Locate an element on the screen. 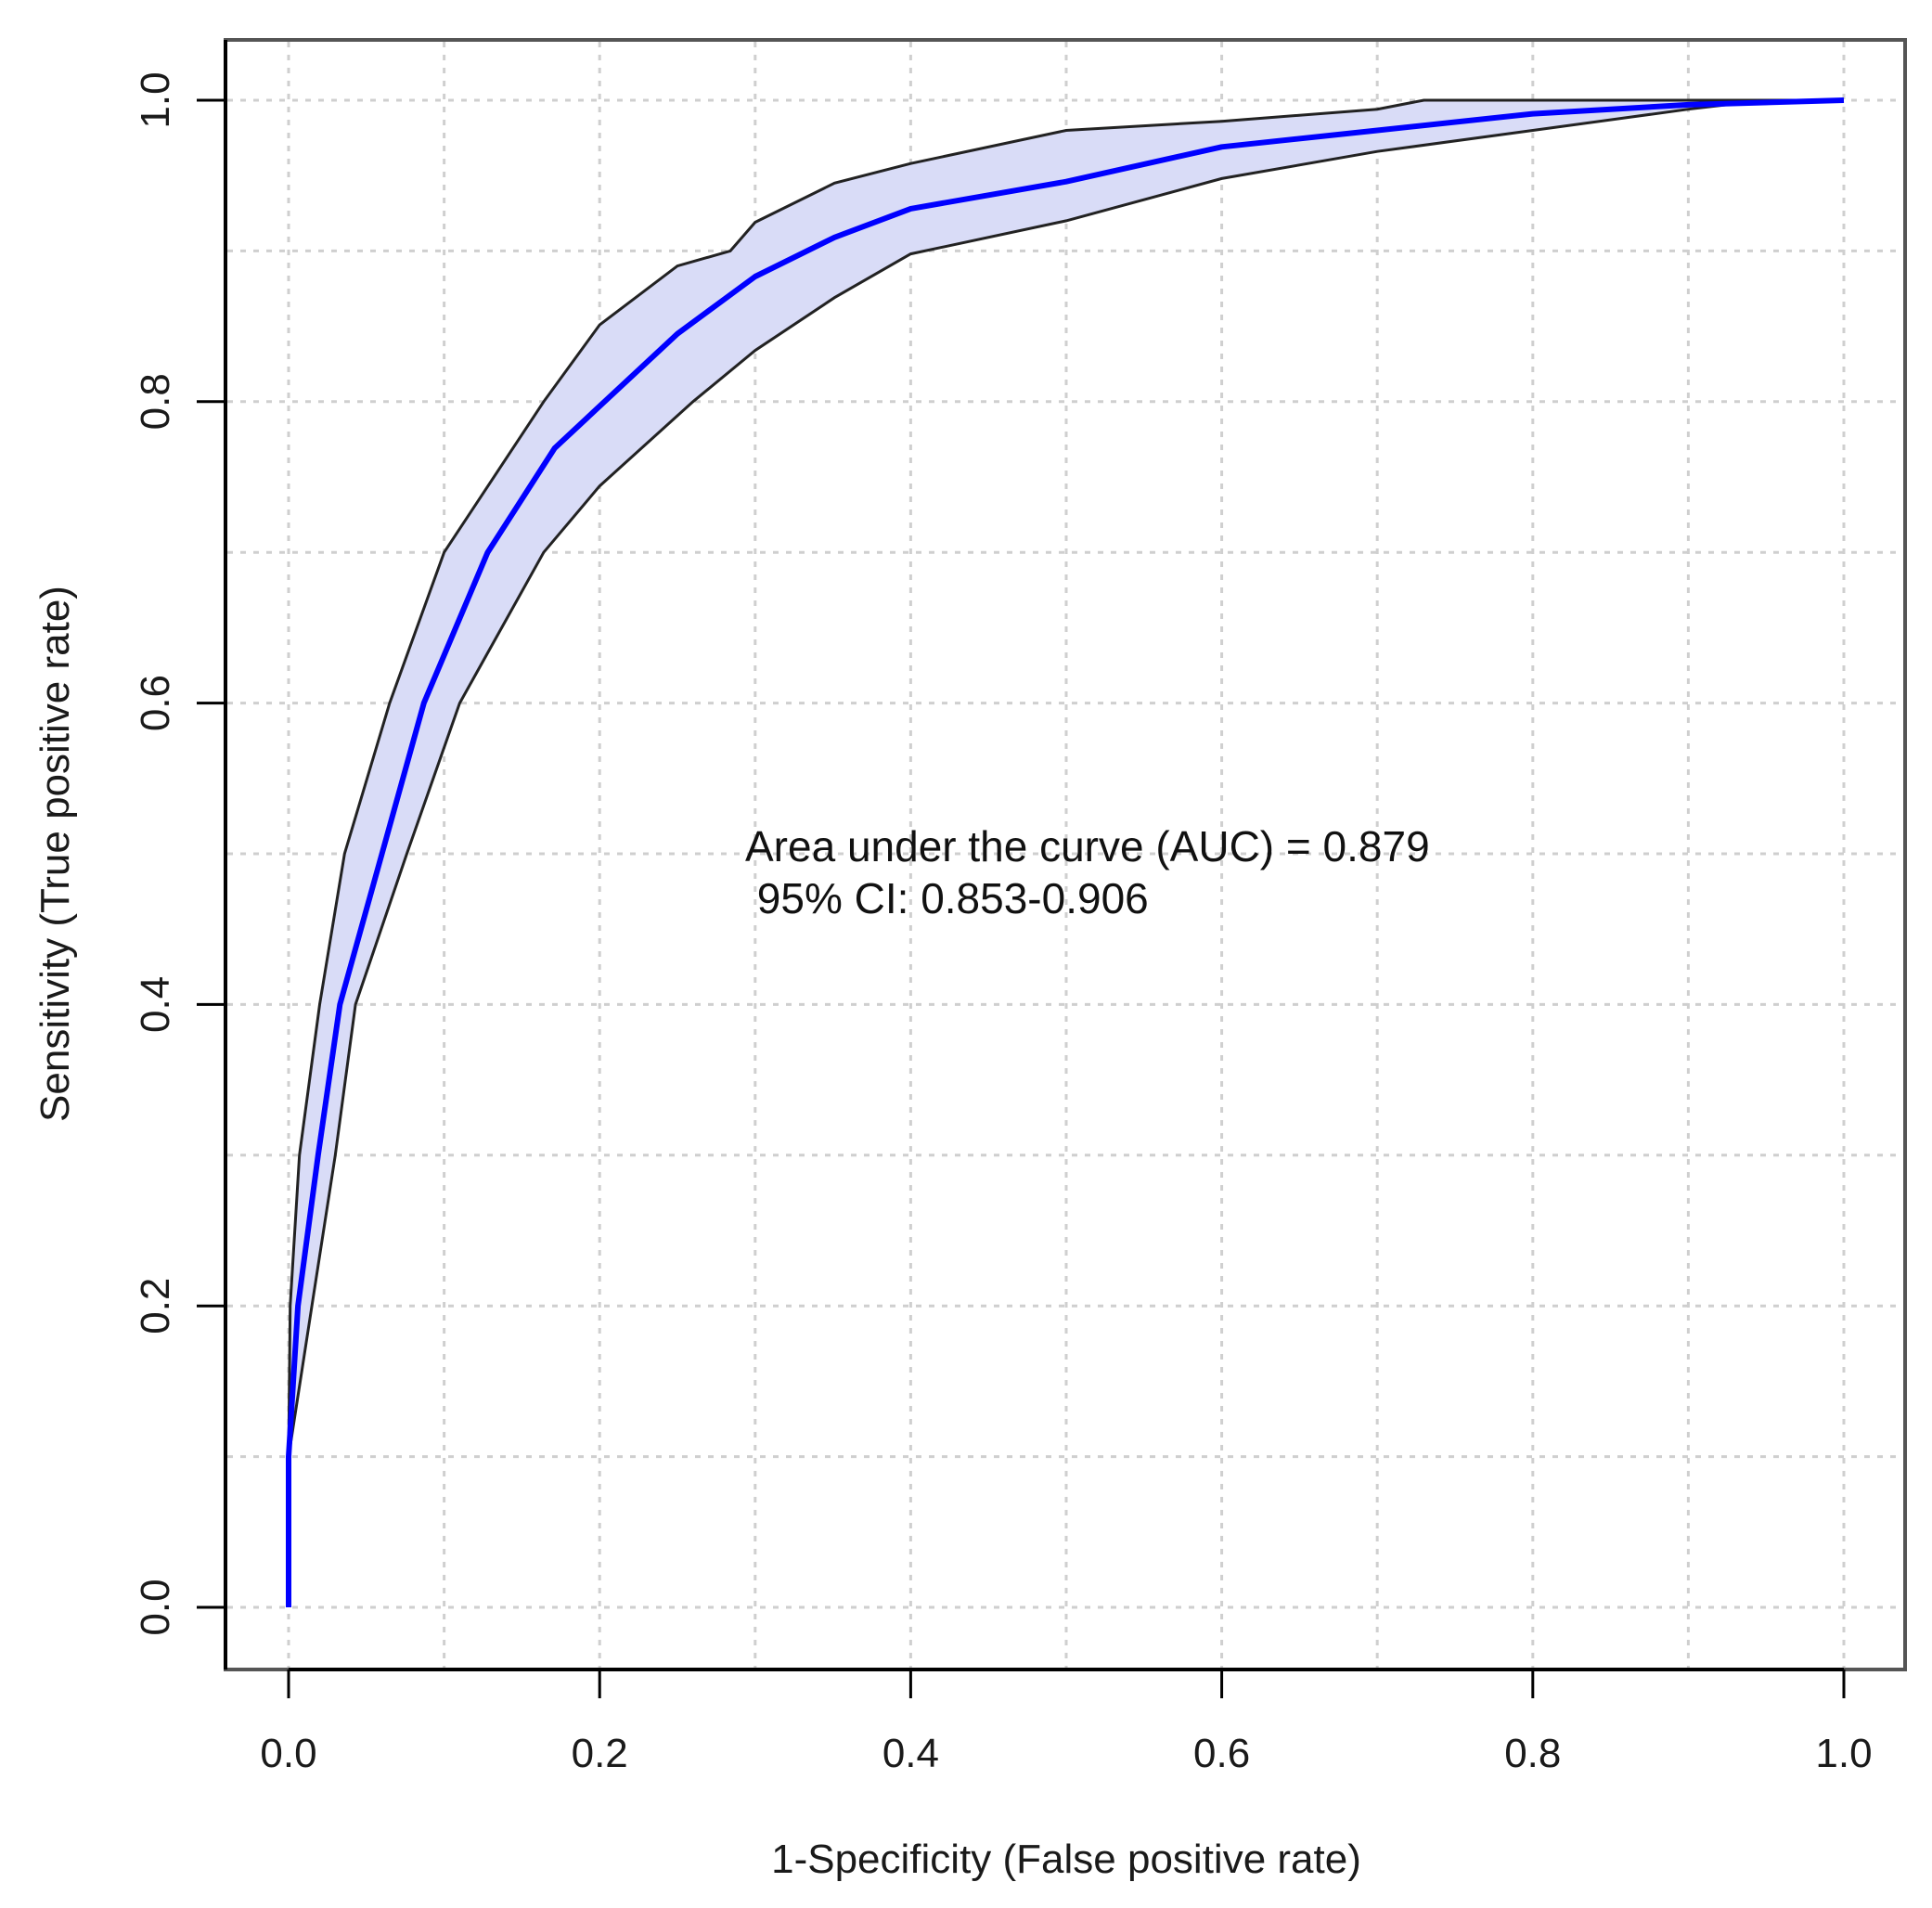 This screenshot has width=1932, height=1908. y-axis-title: Sensitivity (True positive rate) is located at coordinates (55, 854).